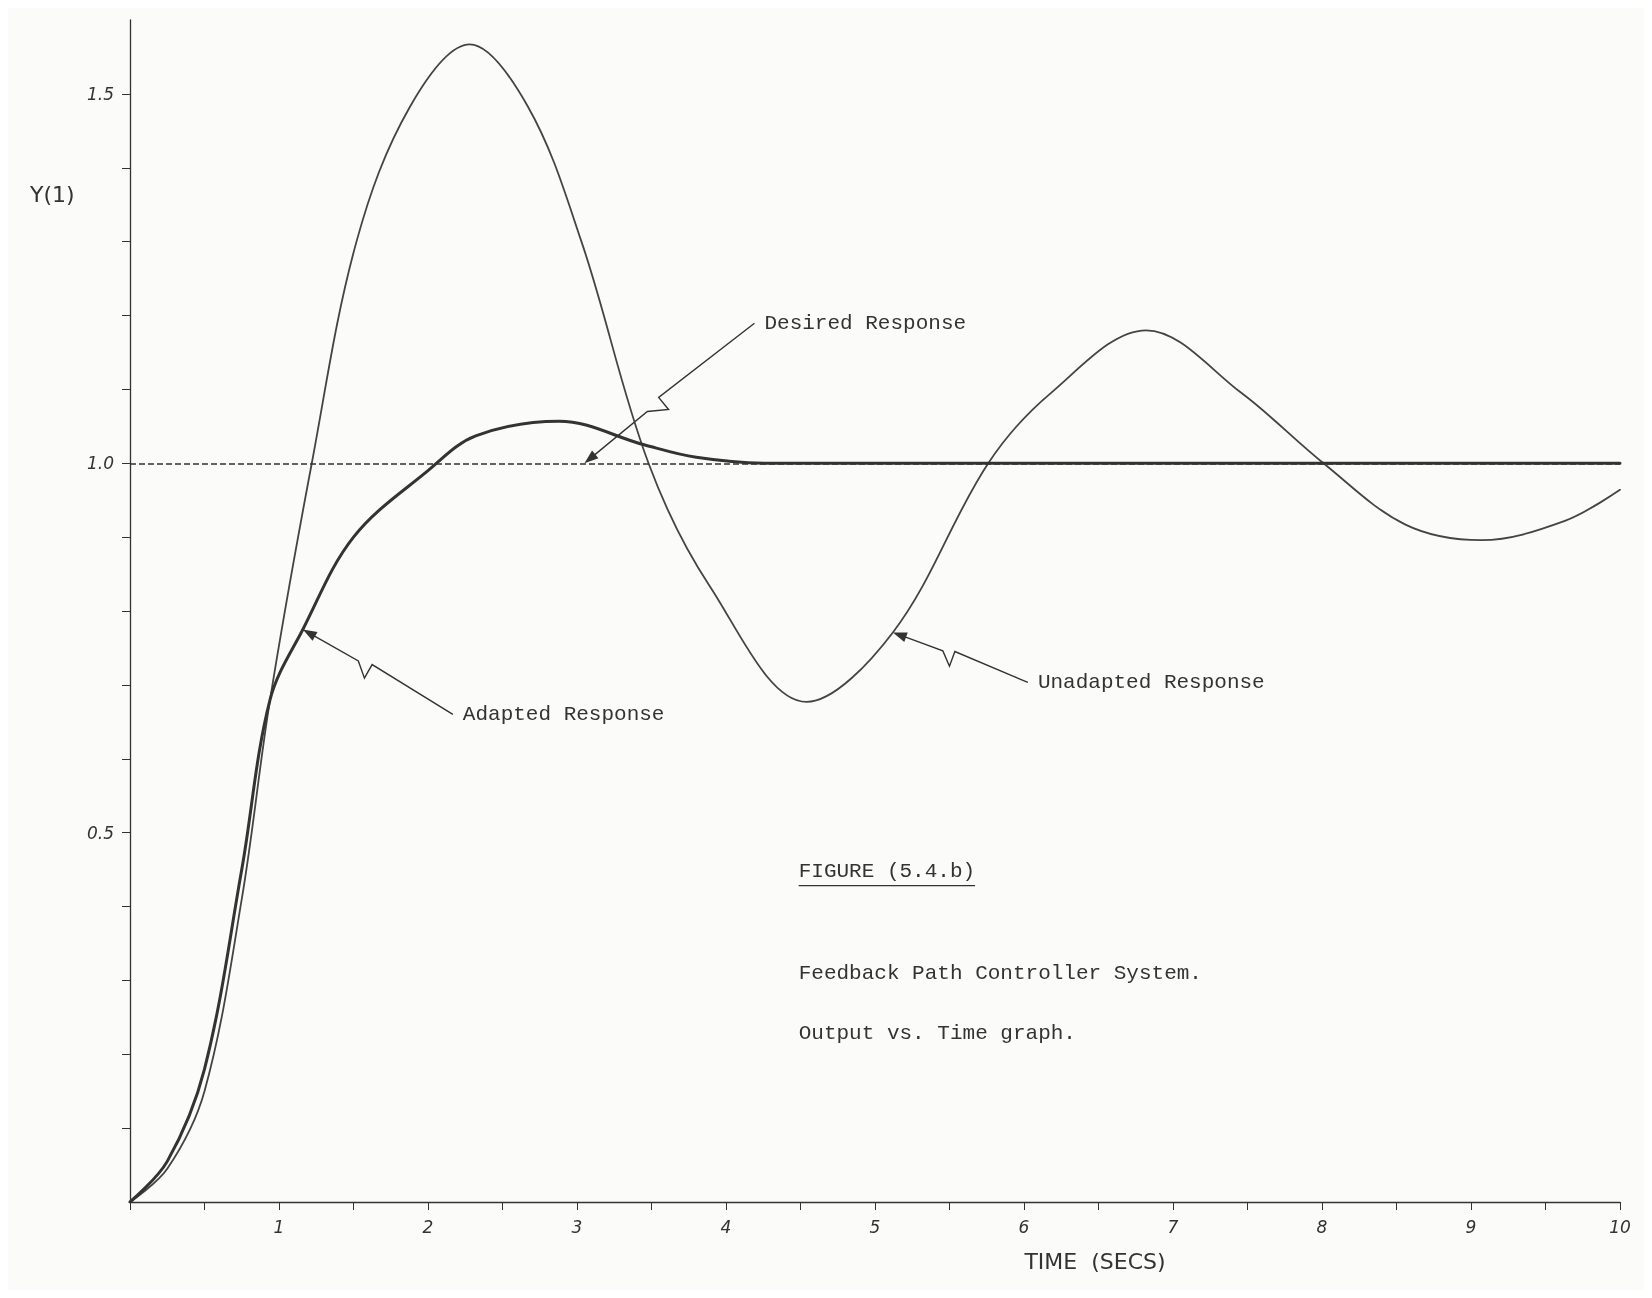  I want to click on annotation: Desired Response, so click(865, 323).